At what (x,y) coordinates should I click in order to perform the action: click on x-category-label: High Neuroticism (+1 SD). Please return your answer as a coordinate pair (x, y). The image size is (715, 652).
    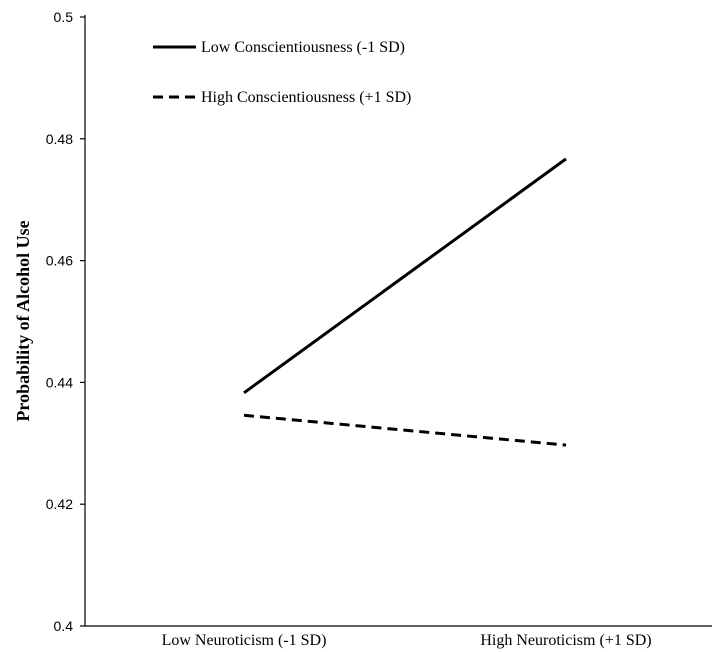
    Looking at the image, I should click on (565, 640).